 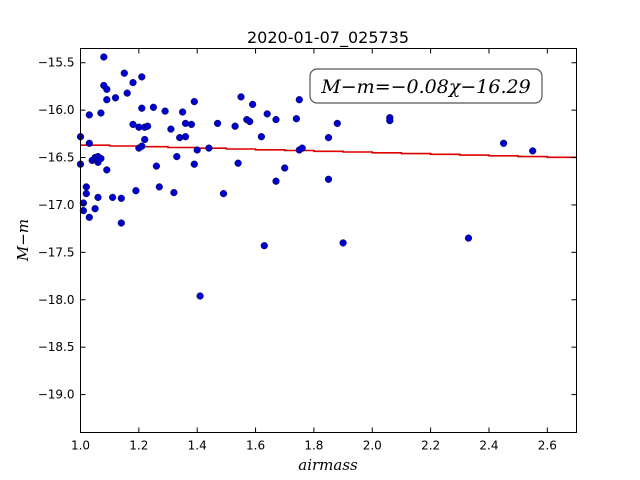 What do you see at coordinates (488, 446) in the screenshot?
I see `x-tick-label: 2.4` at bounding box center [488, 446].